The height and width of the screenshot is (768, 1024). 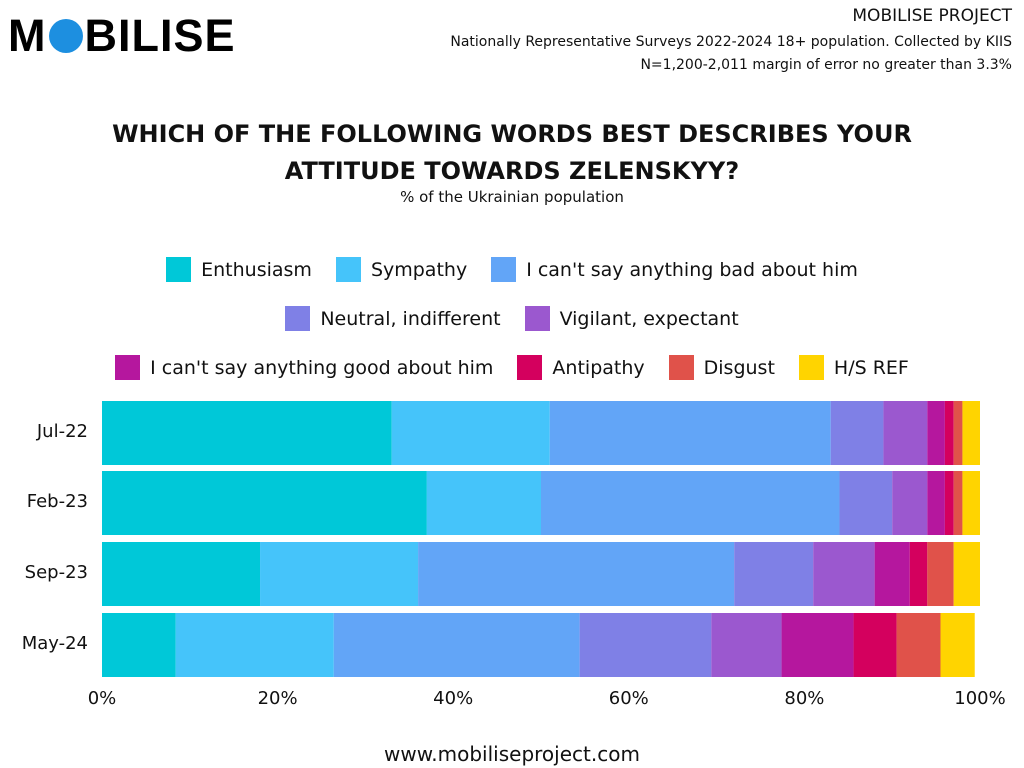 I want to click on y-tick-label: Feb-23, so click(x=57, y=501).